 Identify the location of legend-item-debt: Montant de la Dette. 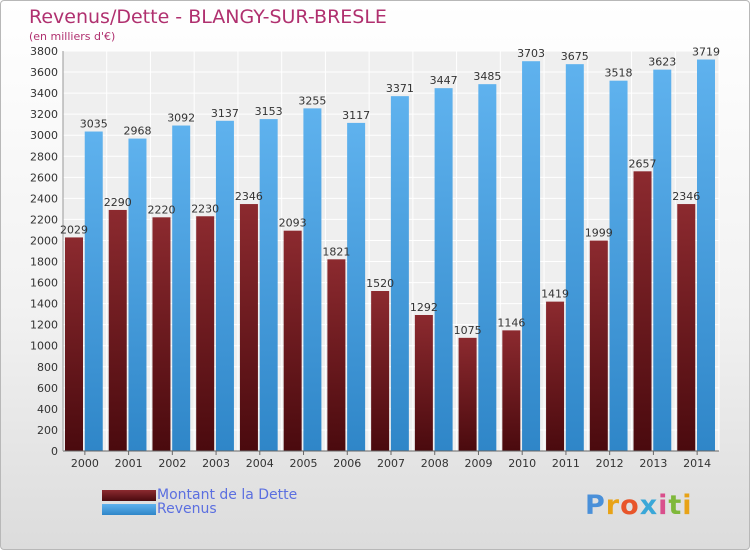
(200, 495).